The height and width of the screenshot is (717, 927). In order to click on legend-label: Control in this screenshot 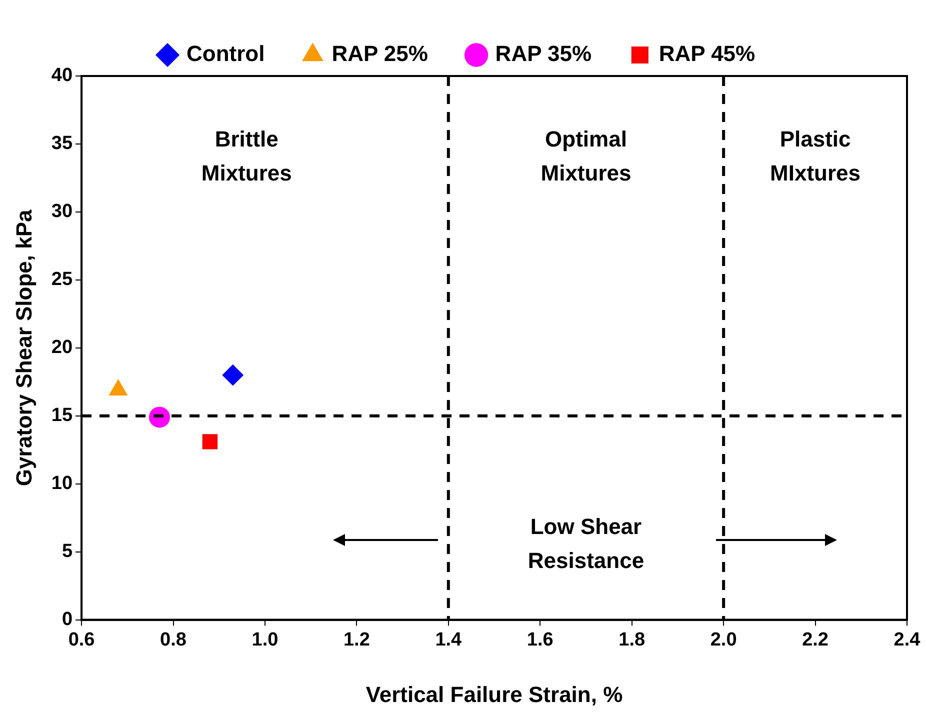, I will do `click(225, 53)`.